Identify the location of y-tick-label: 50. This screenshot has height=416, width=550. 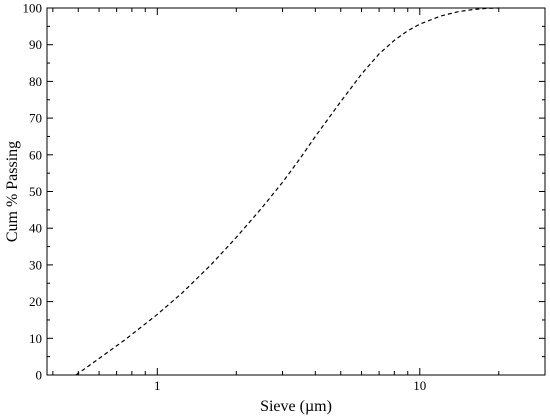
(35, 191).